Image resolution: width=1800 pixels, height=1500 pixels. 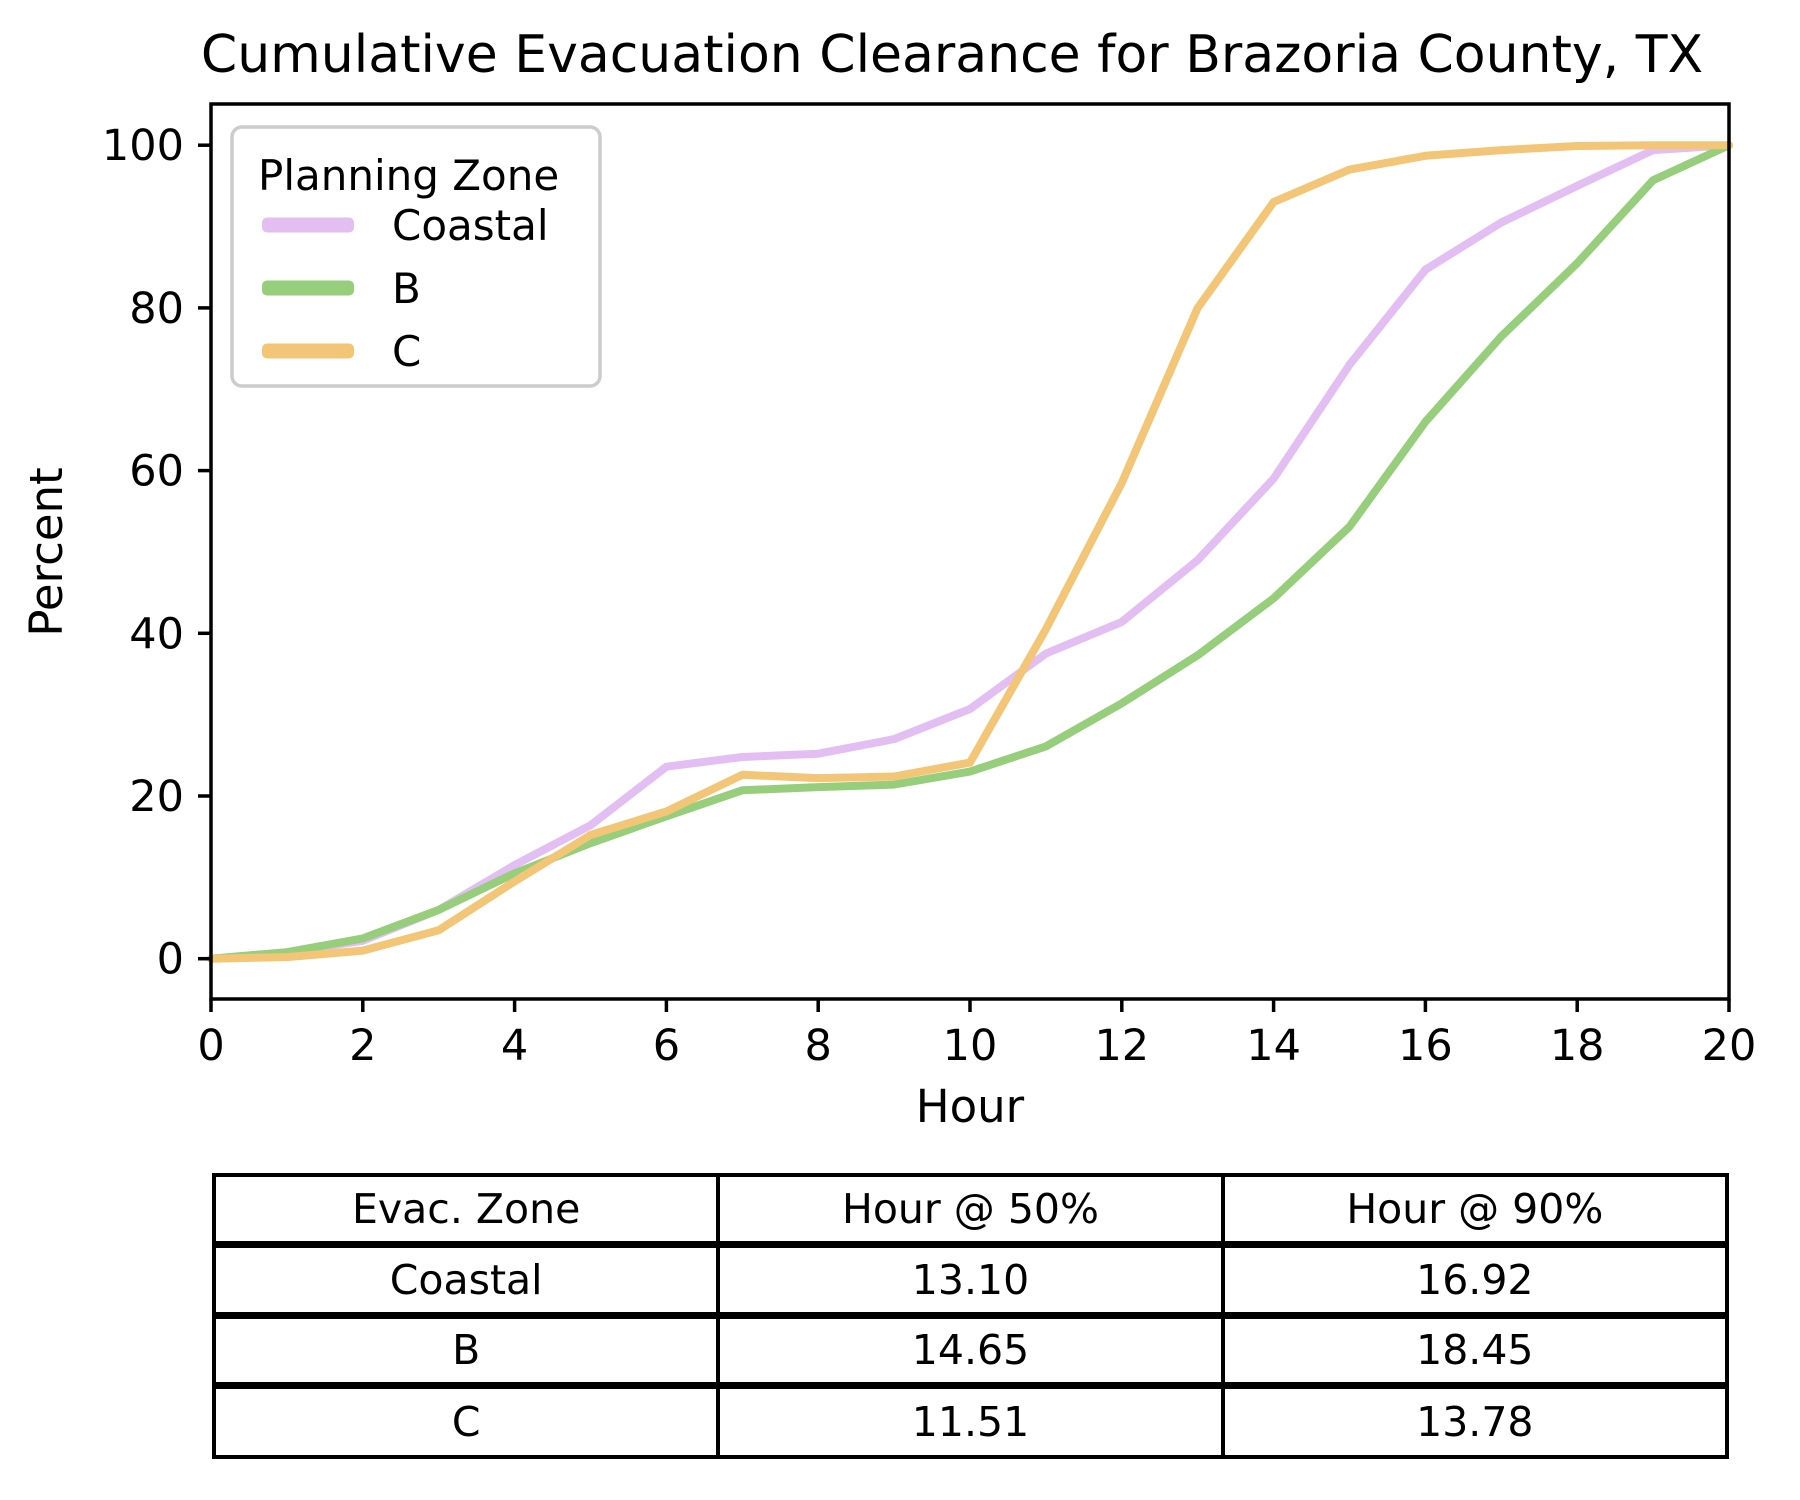 What do you see at coordinates (666, 1046) in the screenshot?
I see `x-tick-label: 6` at bounding box center [666, 1046].